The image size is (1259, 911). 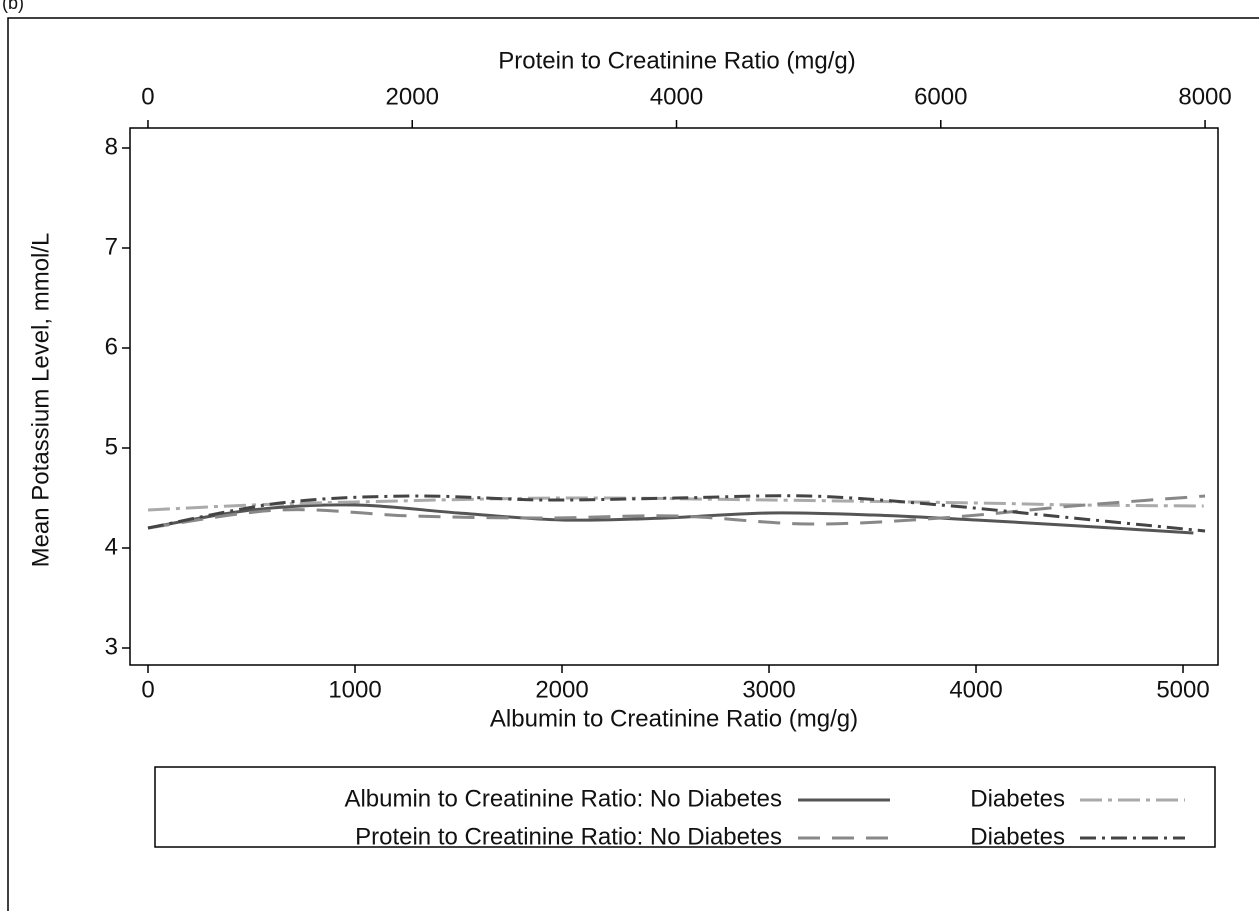 What do you see at coordinates (568, 836) in the screenshot?
I see `legend-label: Protein to Creatinine Ratio: No Diabetes` at bounding box center [568, 836].